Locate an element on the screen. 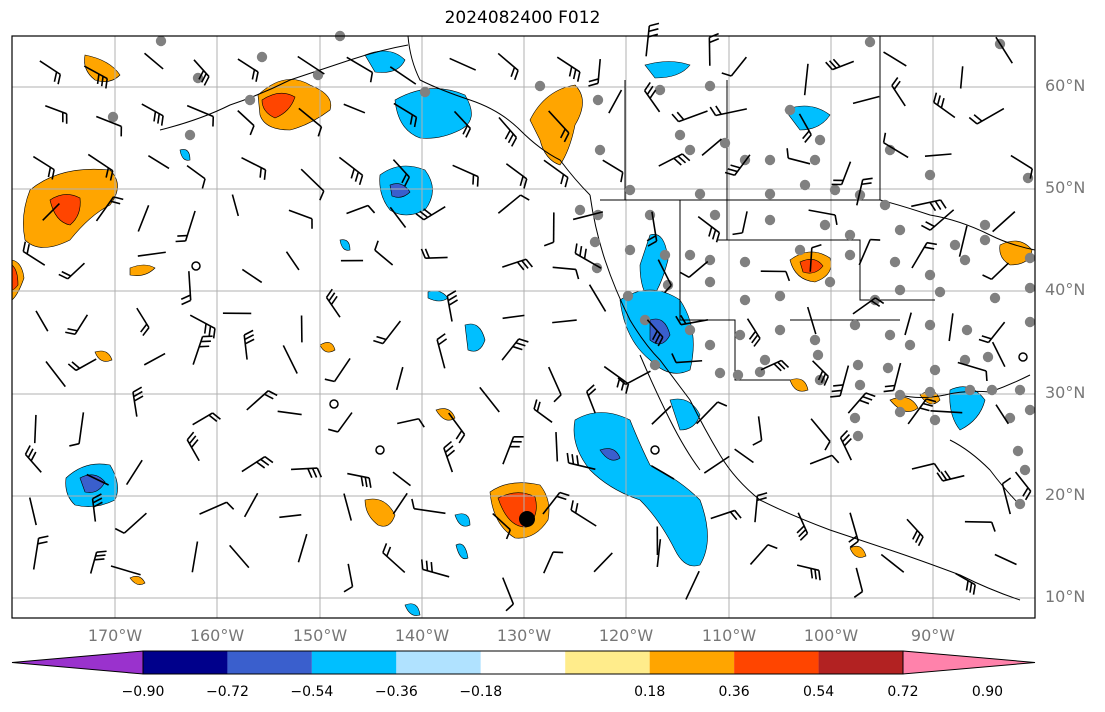  longitude-label: 170°W is located at coordinates (115, 635).